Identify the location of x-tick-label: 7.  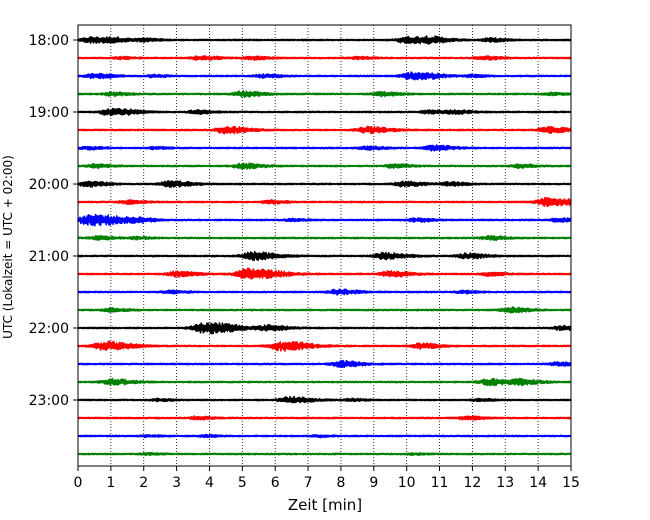
(308, 483).